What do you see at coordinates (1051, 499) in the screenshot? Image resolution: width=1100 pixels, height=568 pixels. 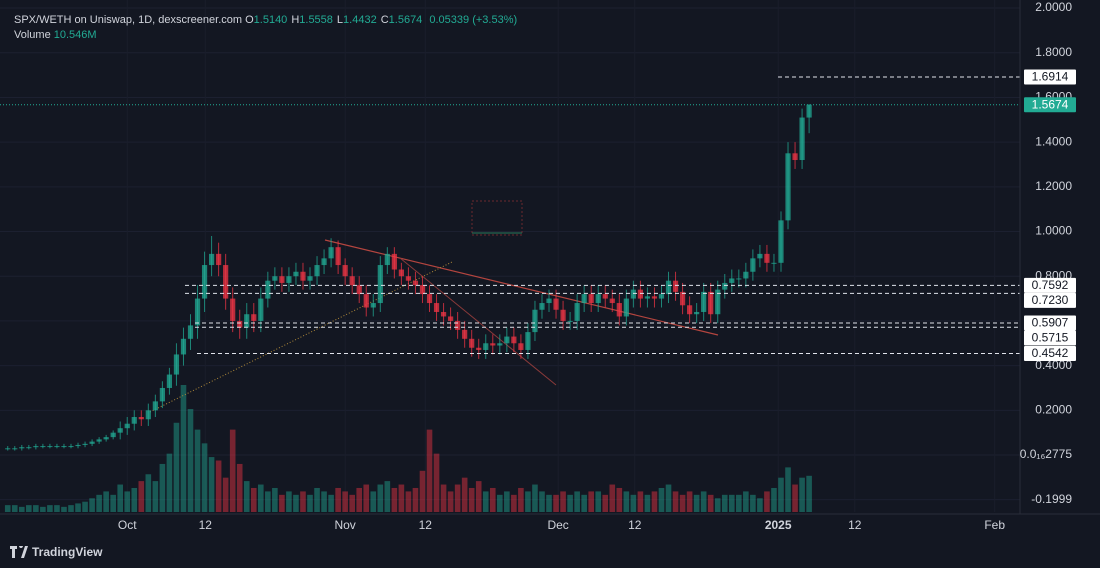 I see `y-tick-label: -0.1999` at bounding box center [1051, 499].